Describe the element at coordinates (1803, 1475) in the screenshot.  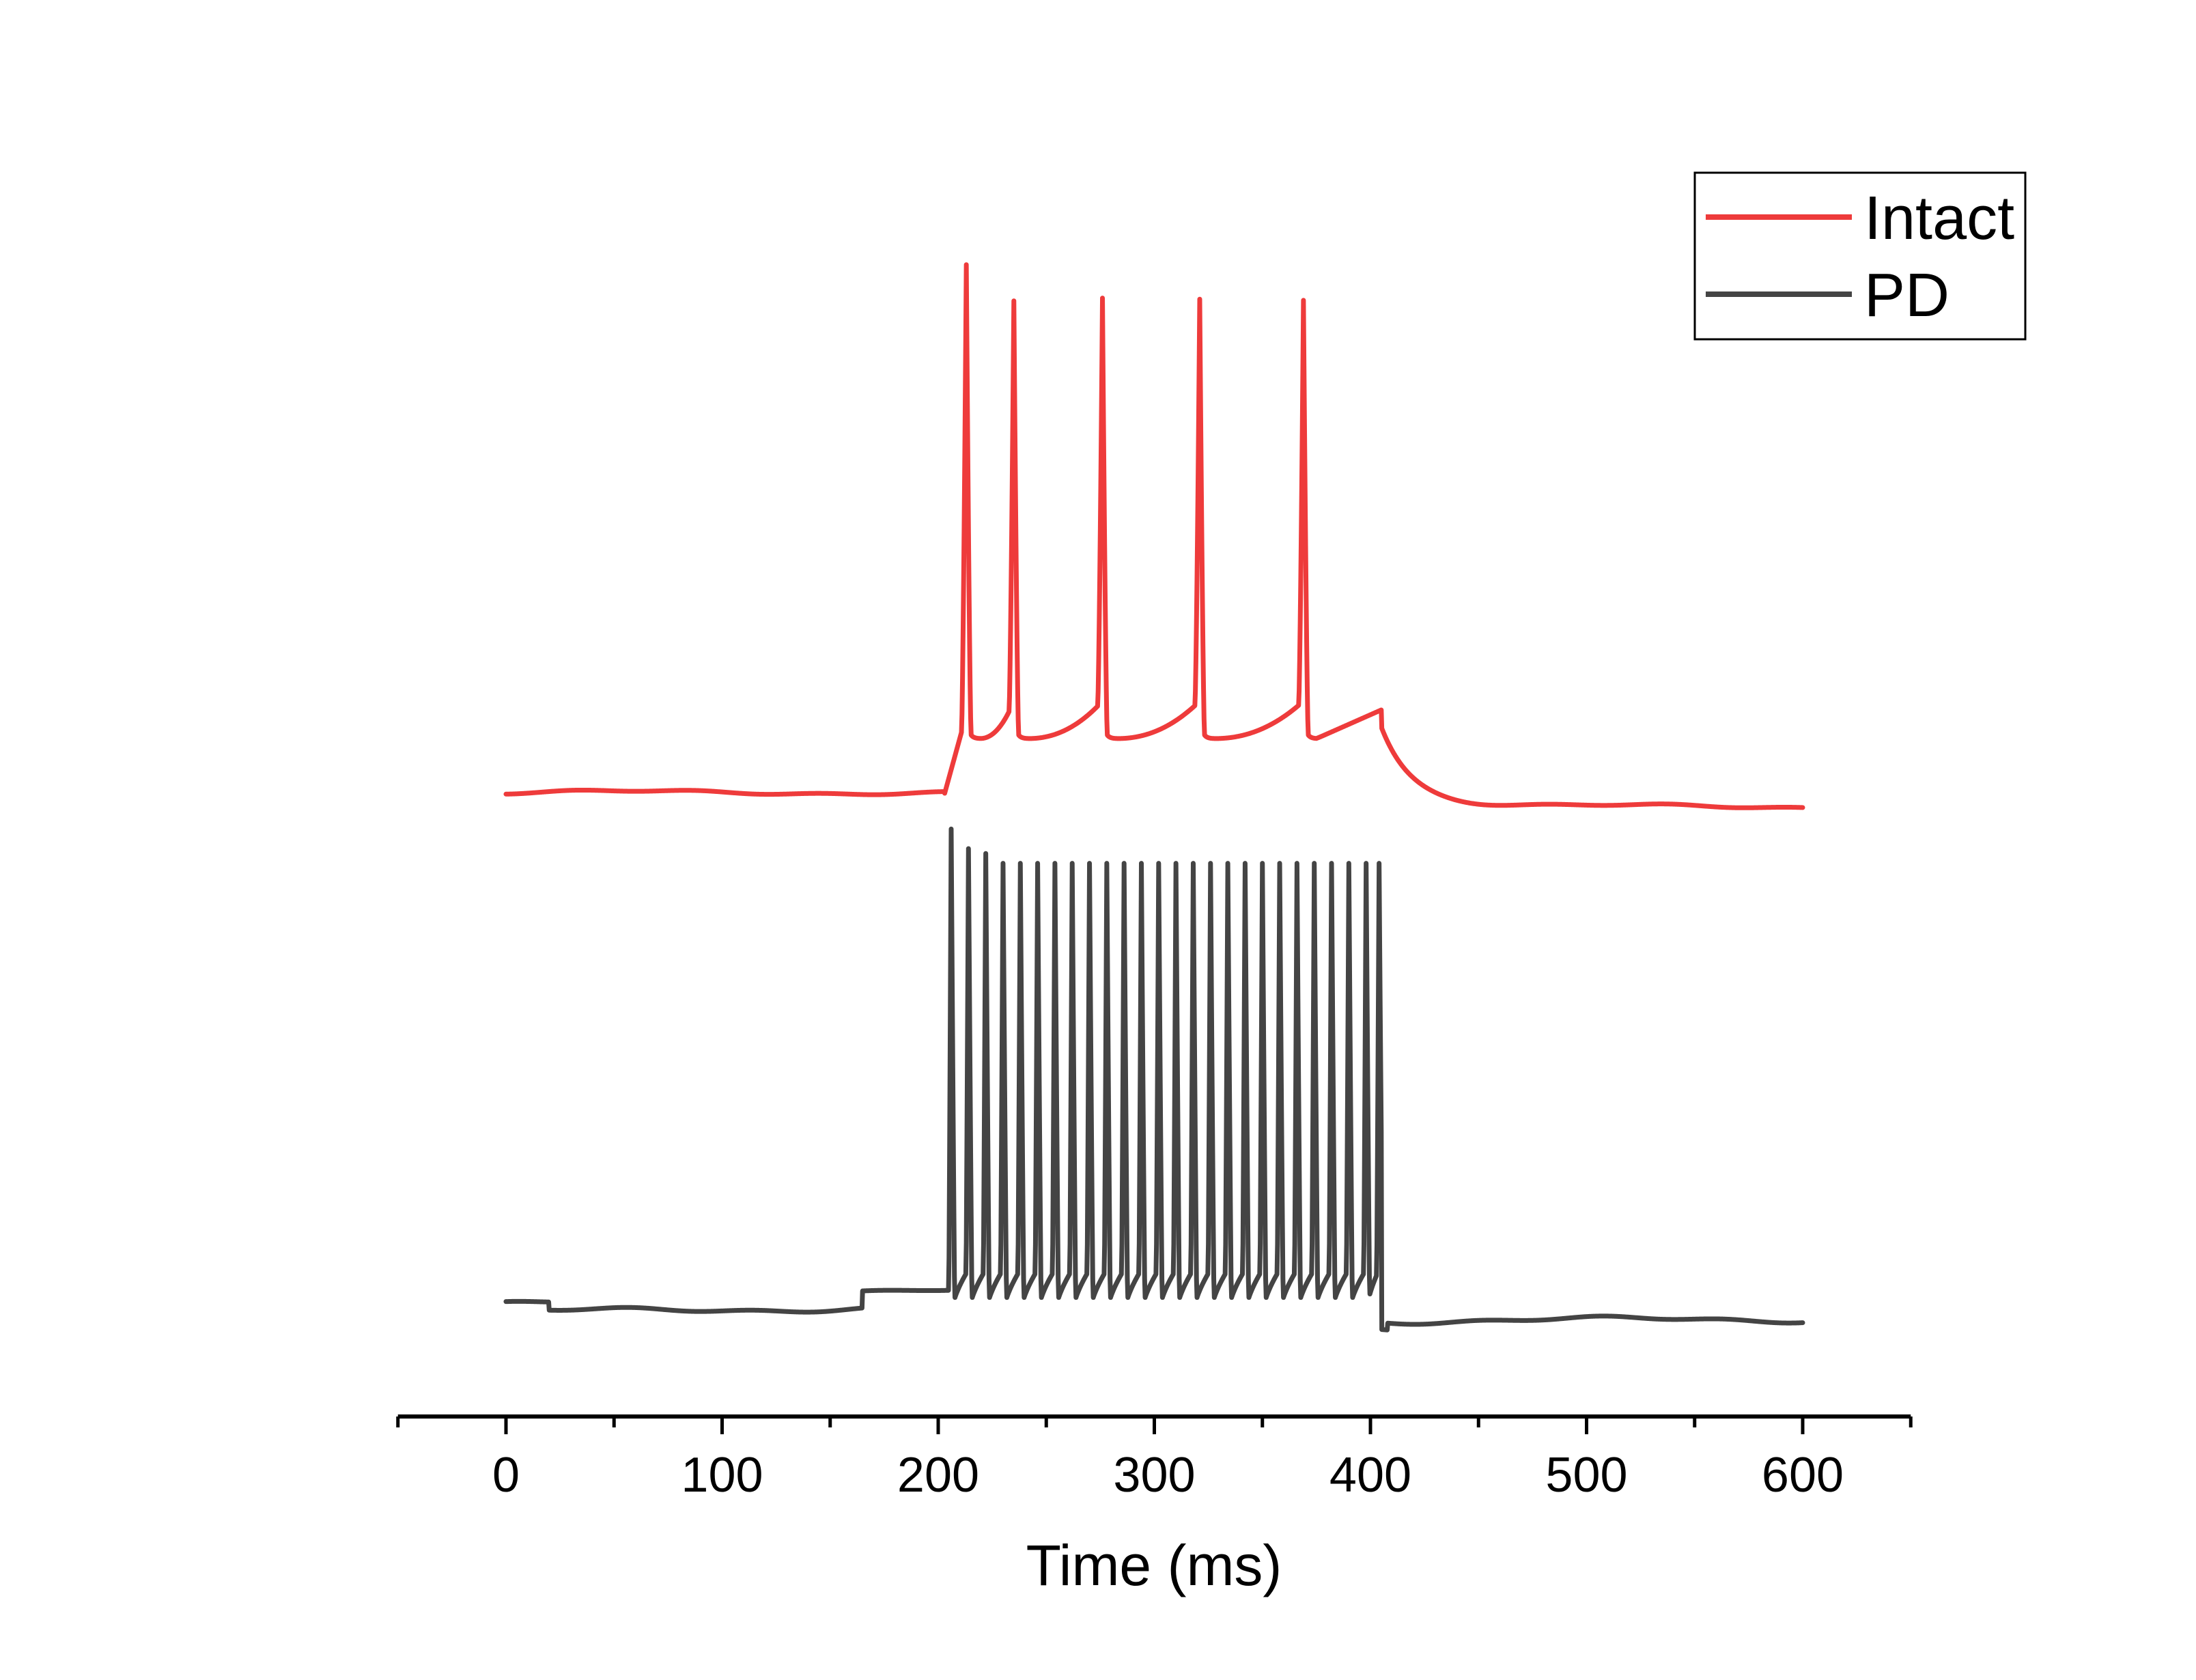
I see `x-tick-label: 600` at that location.